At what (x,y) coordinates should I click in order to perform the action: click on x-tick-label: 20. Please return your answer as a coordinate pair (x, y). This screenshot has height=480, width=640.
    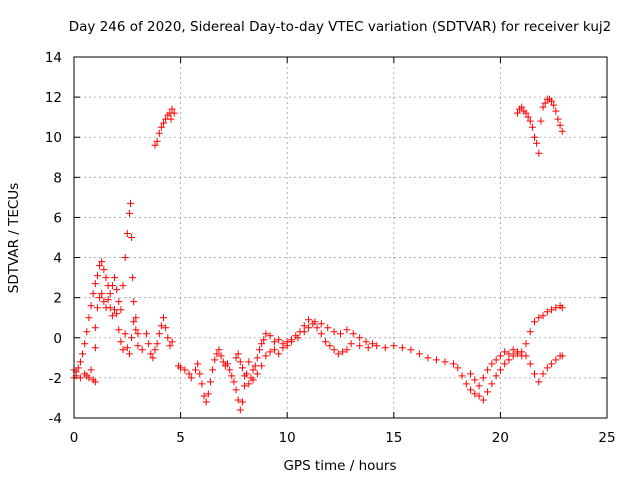
    Looking at the image, I should click on (500, 438).